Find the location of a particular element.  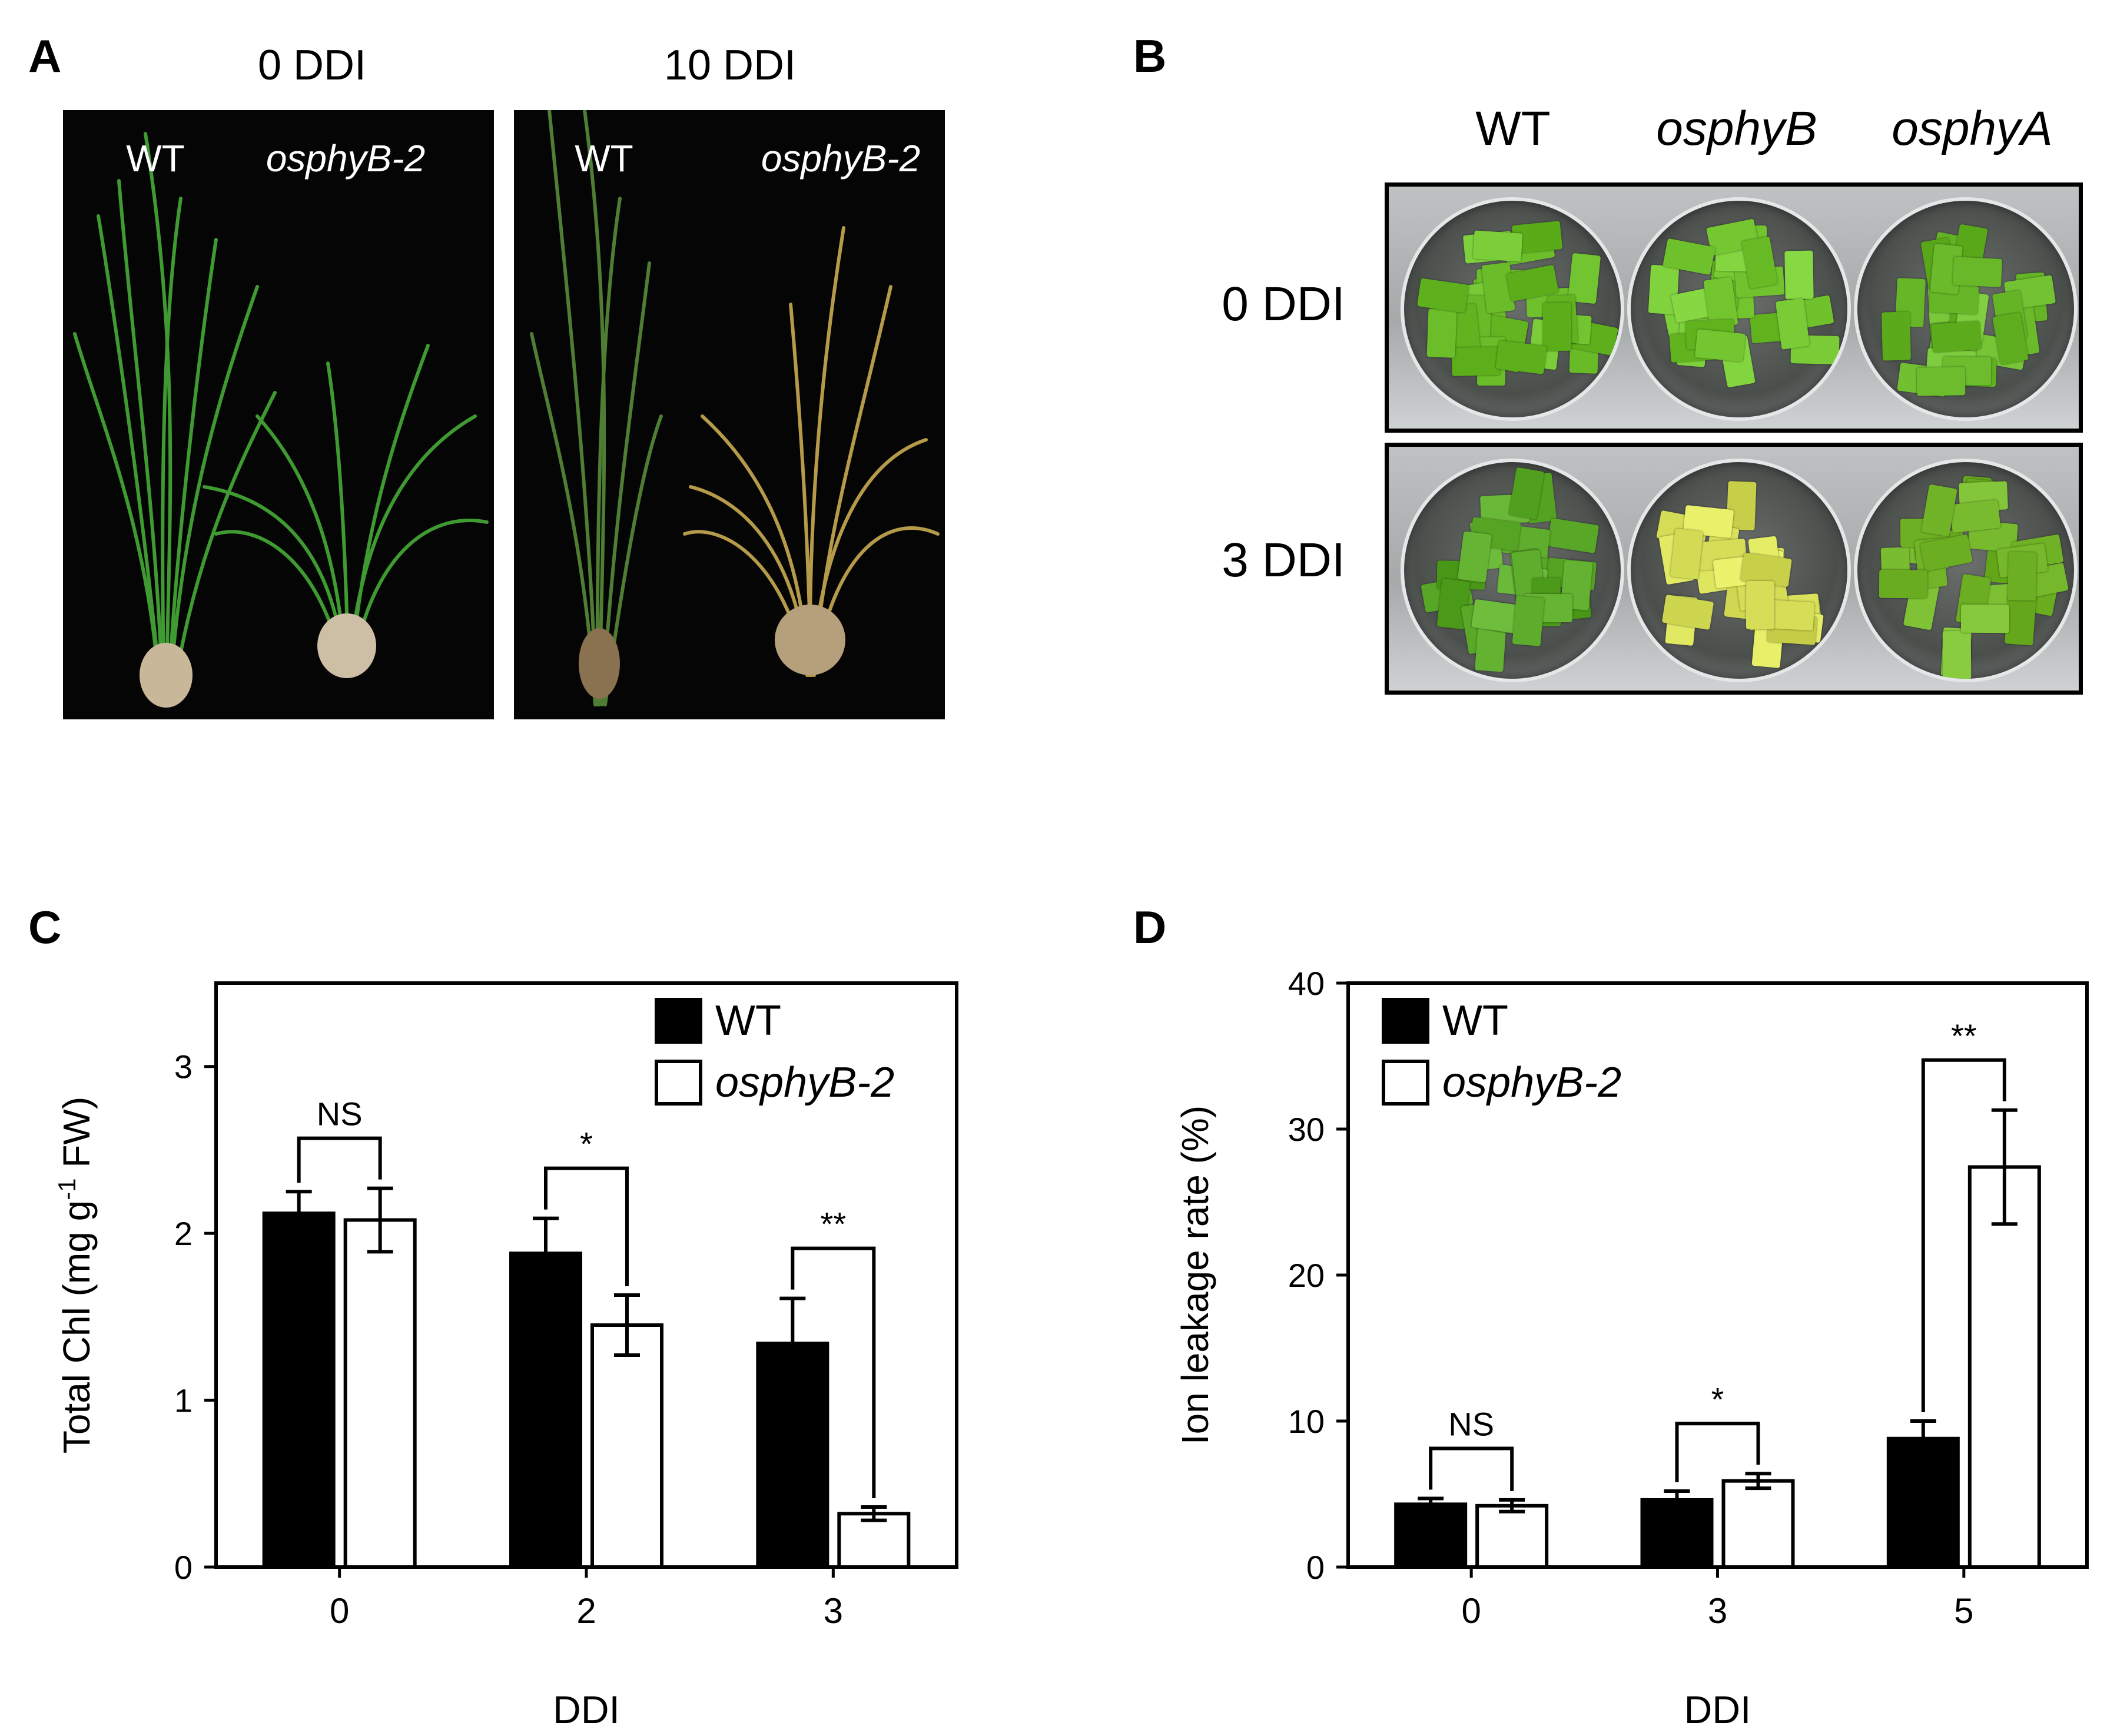

panel-b-col-osphyb: osphyB is located at coordinates (1736, 128).